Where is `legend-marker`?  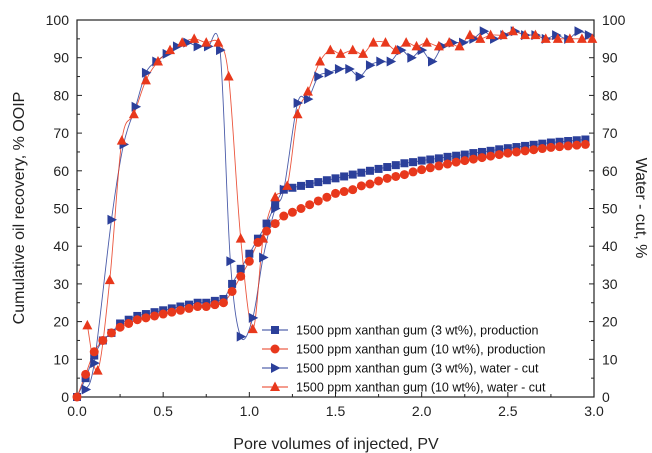
legend-marker is located at coordinates (276, 368).